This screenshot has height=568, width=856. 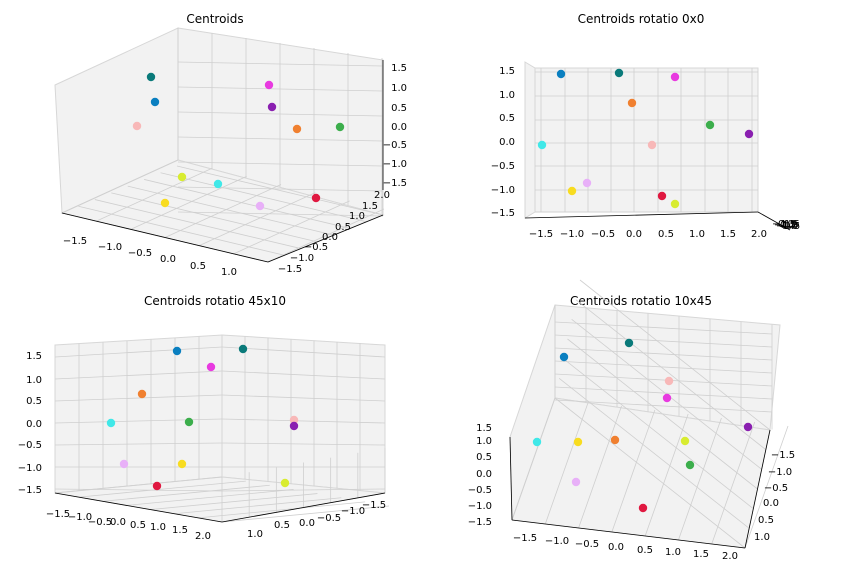 What do you see at coordinates (399, 88) in the screenshot?
I see `z-tick-label: 1.0` at bounding box center [399, 88].